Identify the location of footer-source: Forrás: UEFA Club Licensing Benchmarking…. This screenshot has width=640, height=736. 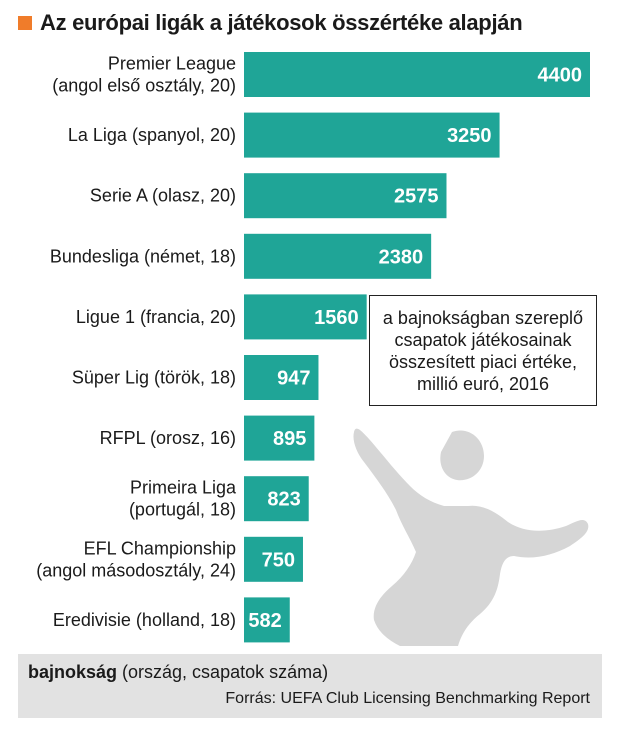
(407, 698).